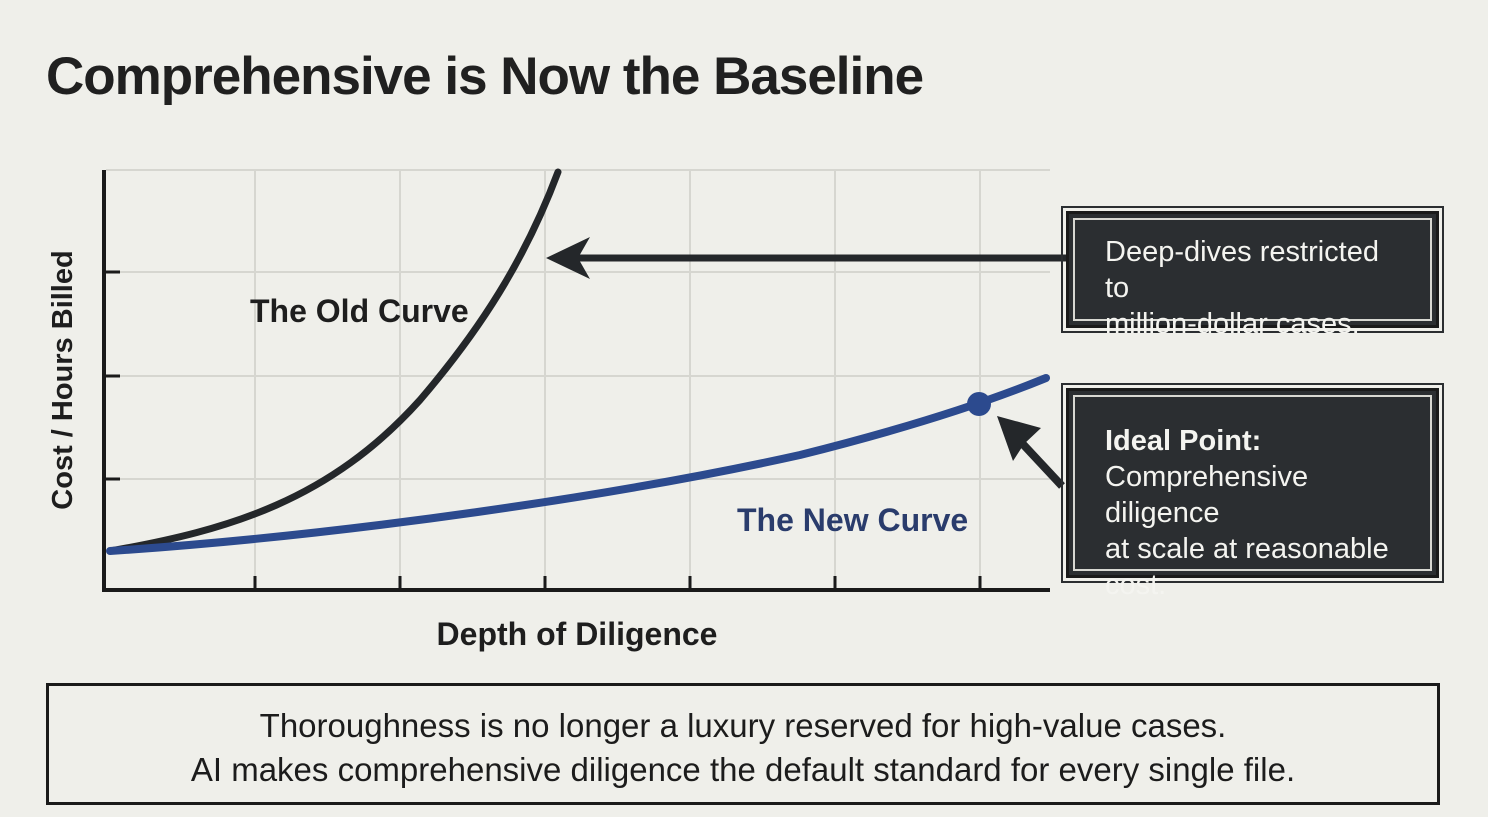 The height and width of the screenshot is (817, 1488). Describe the element at coordinates (979, 404) in the screenshot. I see `ideal-point-marker` at that location.